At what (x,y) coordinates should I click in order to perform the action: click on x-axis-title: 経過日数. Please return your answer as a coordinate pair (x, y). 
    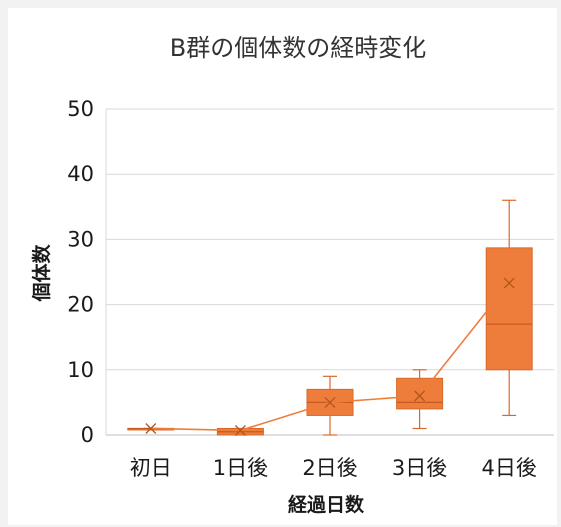
    Looking at the image, I should click on (326, 504).